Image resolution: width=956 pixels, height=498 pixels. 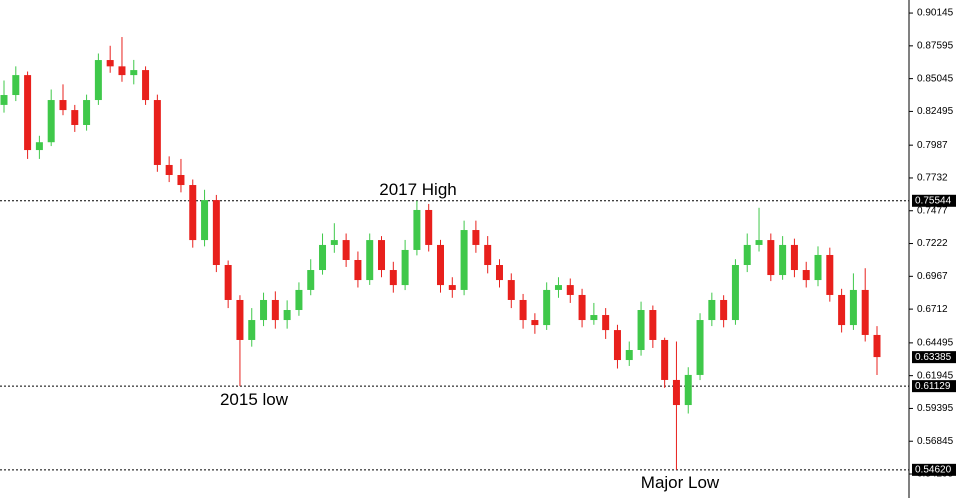 I want to click on y-tick-label: 0.90145, so click(x=935, y=13).